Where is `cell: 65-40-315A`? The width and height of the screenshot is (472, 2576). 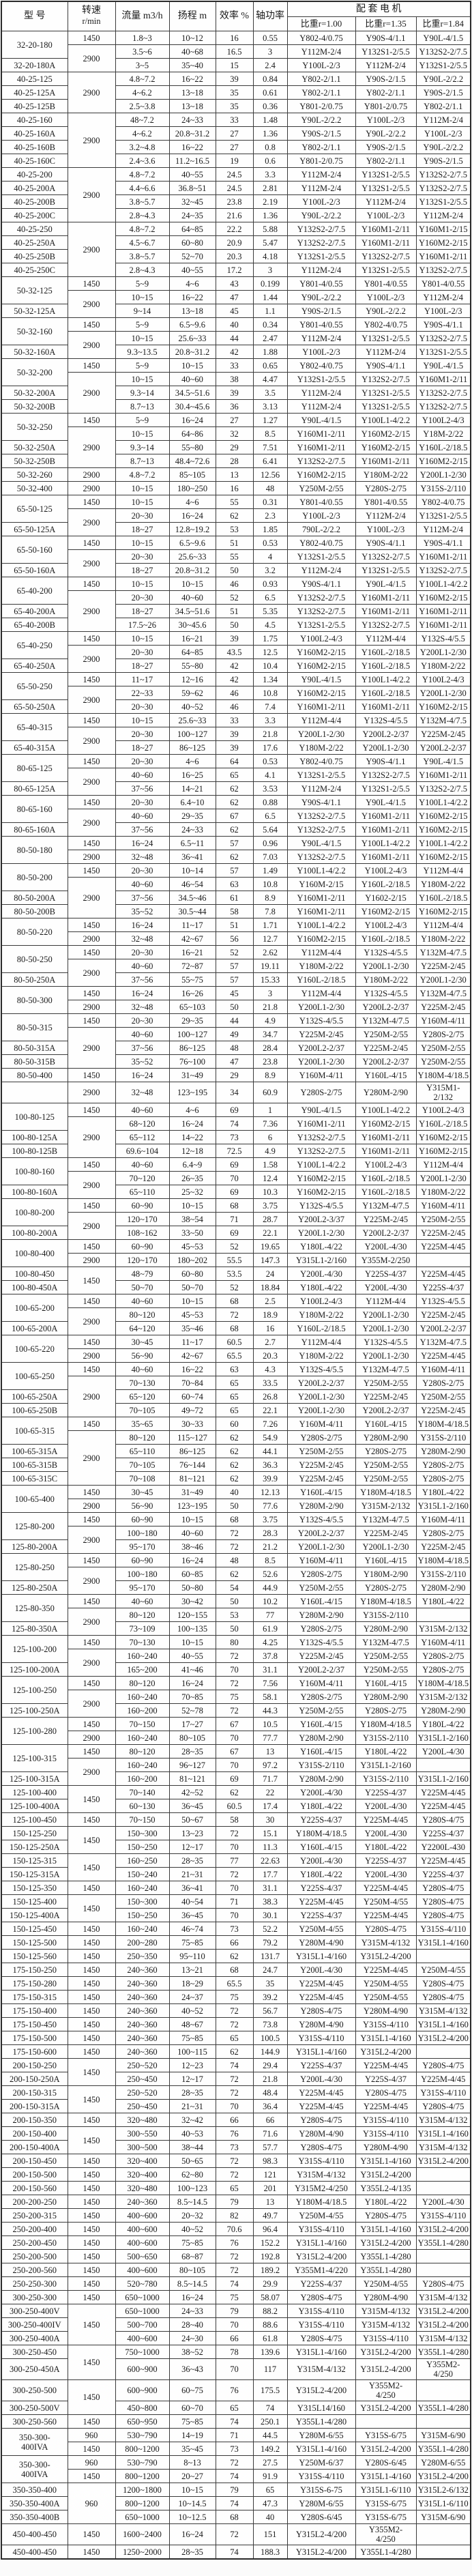
cell: 65-40-315A is located at coordinates (35, 747).